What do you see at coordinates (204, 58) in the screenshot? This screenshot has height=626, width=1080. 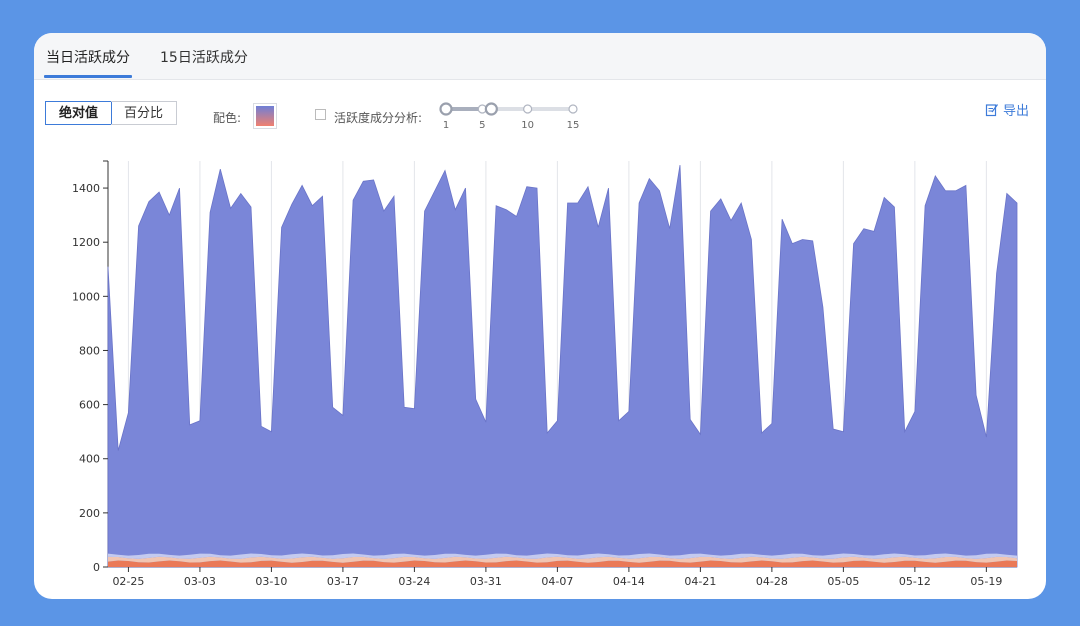 I see `tab-15day-activity: 15日活跃成分` at bounding box center [204, 58].